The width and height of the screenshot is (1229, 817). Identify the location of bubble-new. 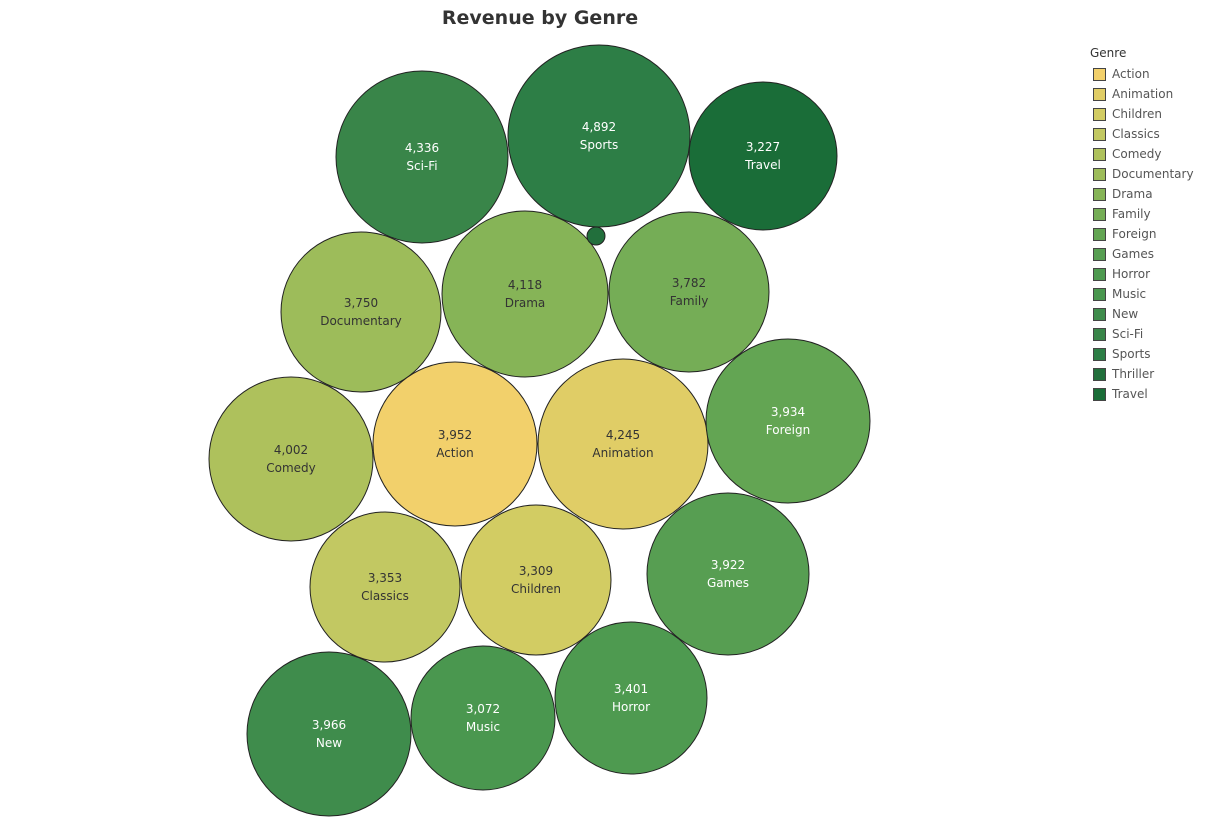
(329, 734).